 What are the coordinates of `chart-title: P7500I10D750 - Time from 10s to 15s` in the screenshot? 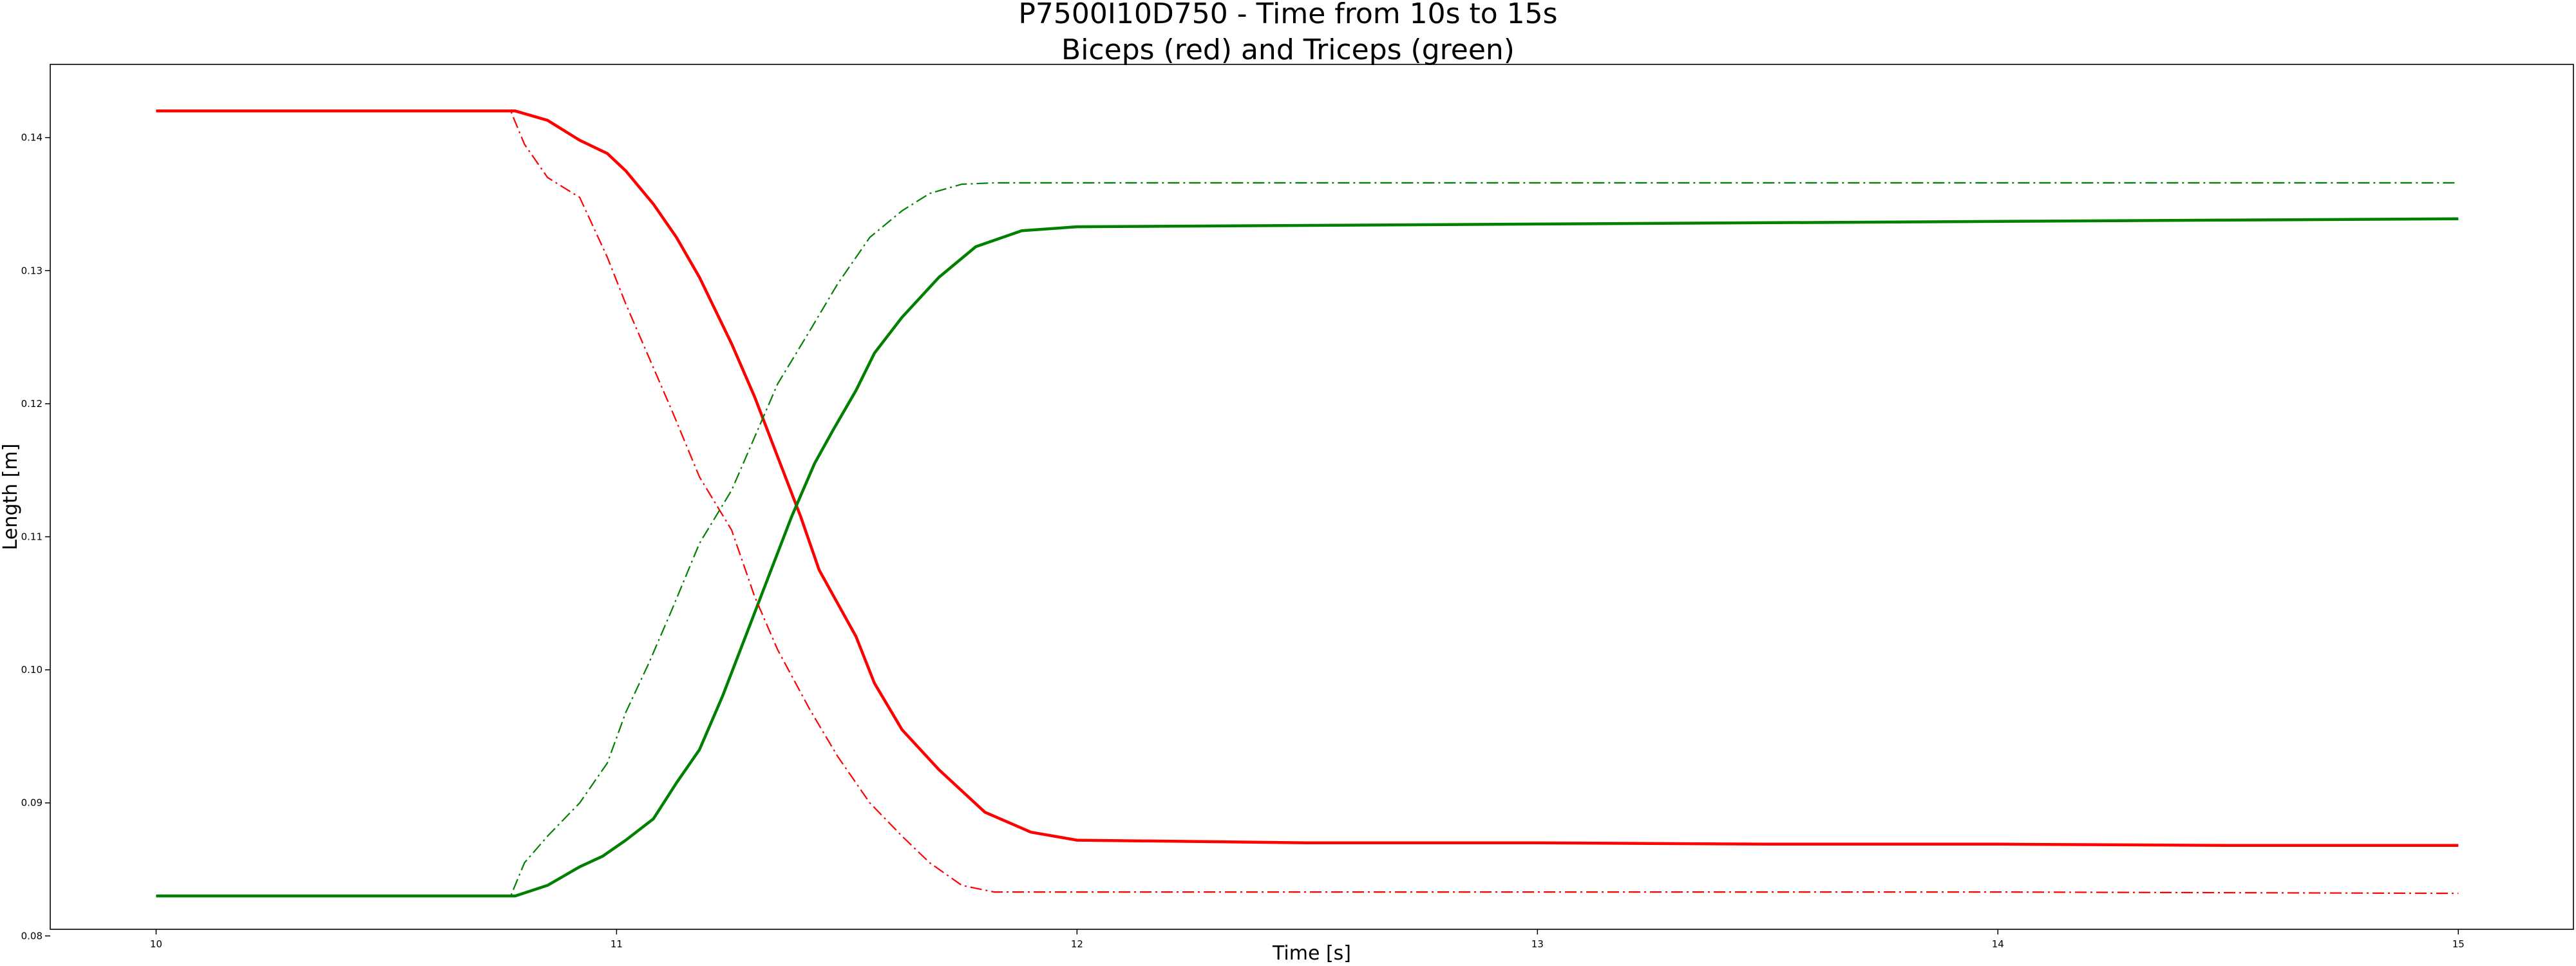 It's located at (1287, 15).